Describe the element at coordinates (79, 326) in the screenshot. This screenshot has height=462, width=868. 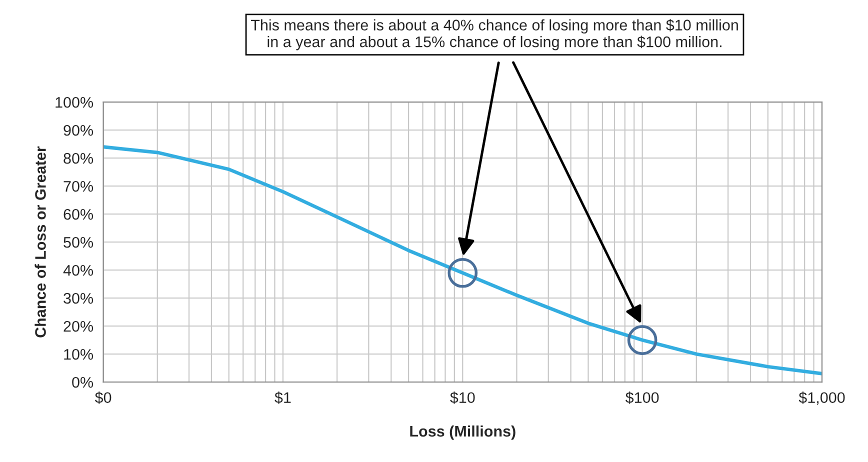
I see `y-tick-label: 20%` at that location.